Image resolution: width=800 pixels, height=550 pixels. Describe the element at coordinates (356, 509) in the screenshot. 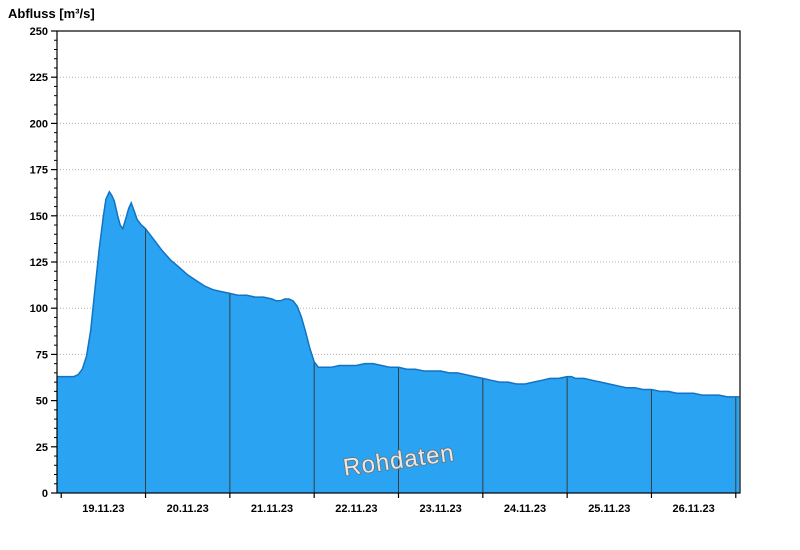

I see `x-tick-label: 22.11.23` at that location.